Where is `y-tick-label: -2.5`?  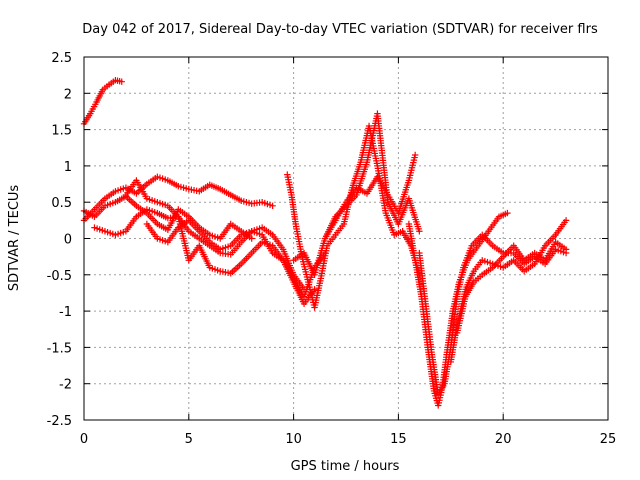 y-tick-label: -2.5 is located at coordinates (59, 421).